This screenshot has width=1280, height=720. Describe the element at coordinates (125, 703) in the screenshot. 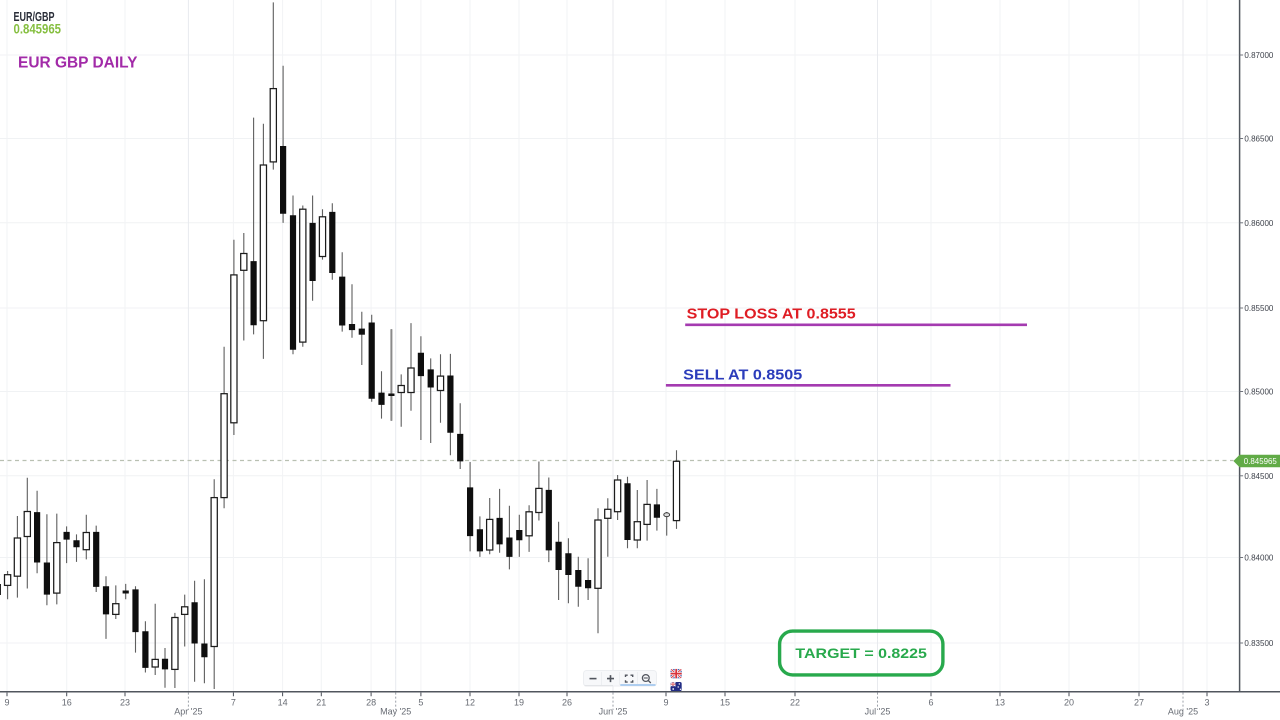

I see `svg-text: 23` at that location.